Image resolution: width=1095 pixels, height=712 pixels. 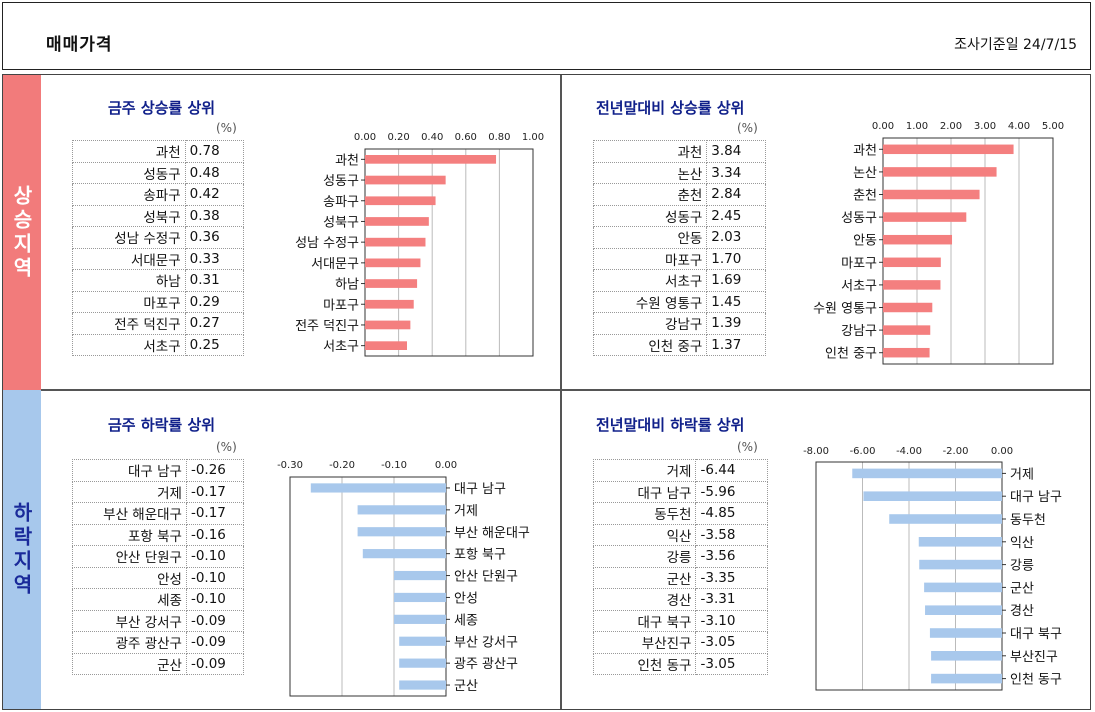 What do you see at coordinates (650, 173) in the screenshot?
I see `region-name: 논산` at bounding box center [650, 173].